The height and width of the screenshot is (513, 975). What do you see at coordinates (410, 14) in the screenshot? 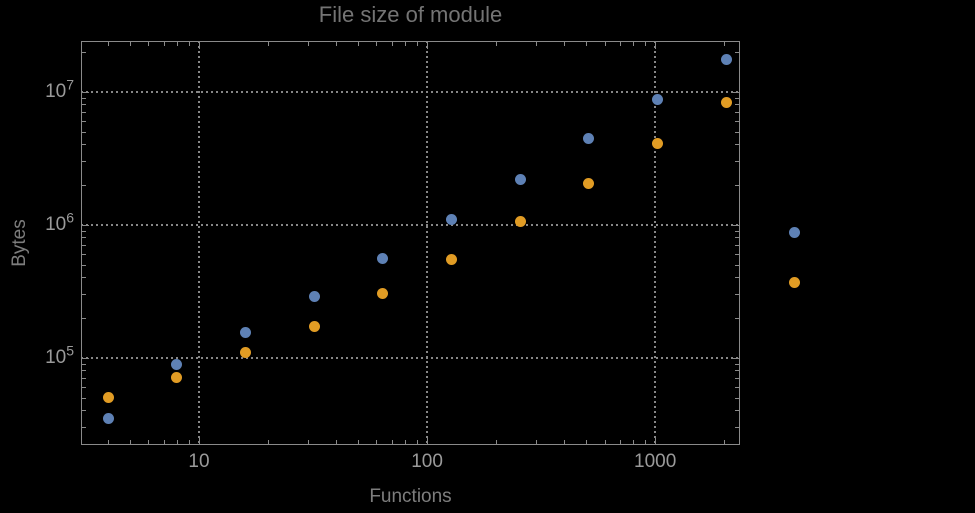
I see `plot-title: File size of module` at bounding box center [410, 14].